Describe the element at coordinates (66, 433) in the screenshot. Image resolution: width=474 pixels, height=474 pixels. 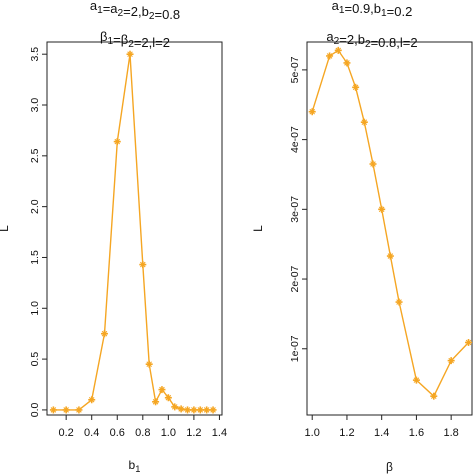
I see `x-tick-label: 0.2` at that location.